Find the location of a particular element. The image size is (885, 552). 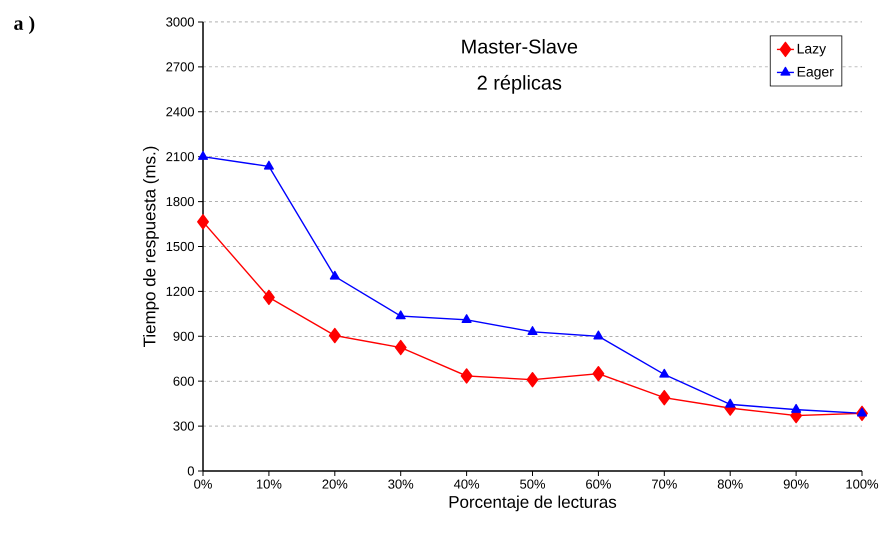

y-tick-label: 1800 is located at coordinates (180, 201).